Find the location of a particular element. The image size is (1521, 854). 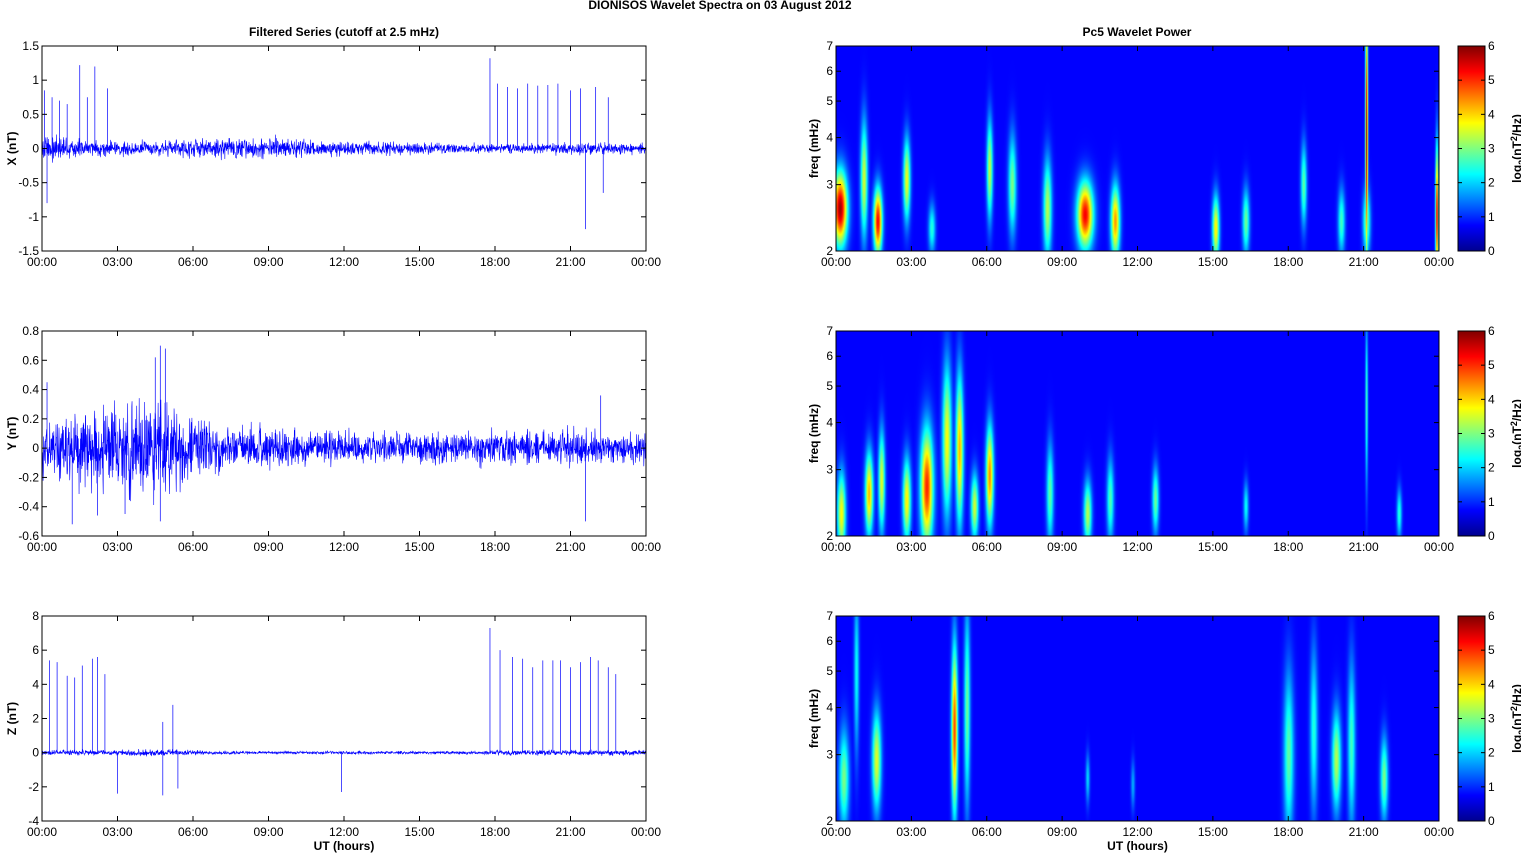

y-tick-label: 0.6 is located at coordinates (30, 360).